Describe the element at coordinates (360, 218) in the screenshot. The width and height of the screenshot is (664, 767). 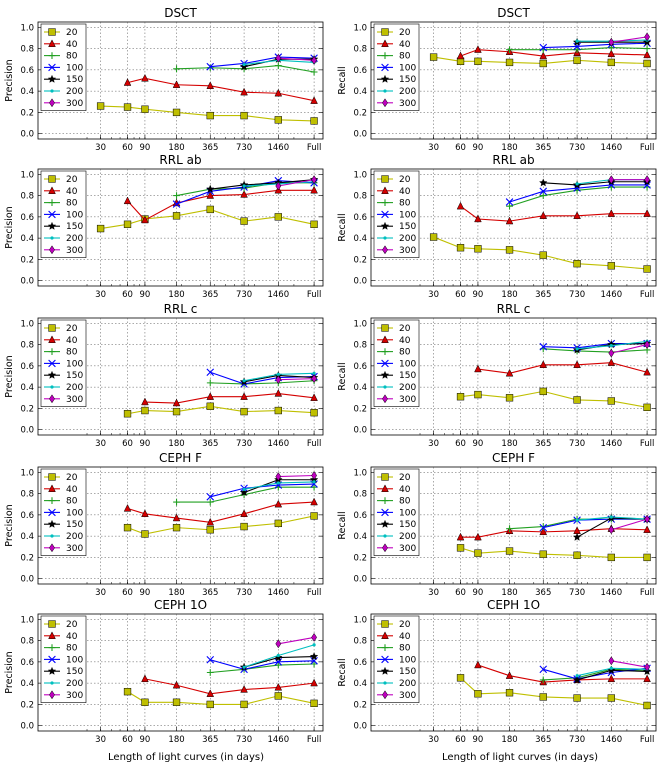
I see `y-tick-label: 0.6` at that location.